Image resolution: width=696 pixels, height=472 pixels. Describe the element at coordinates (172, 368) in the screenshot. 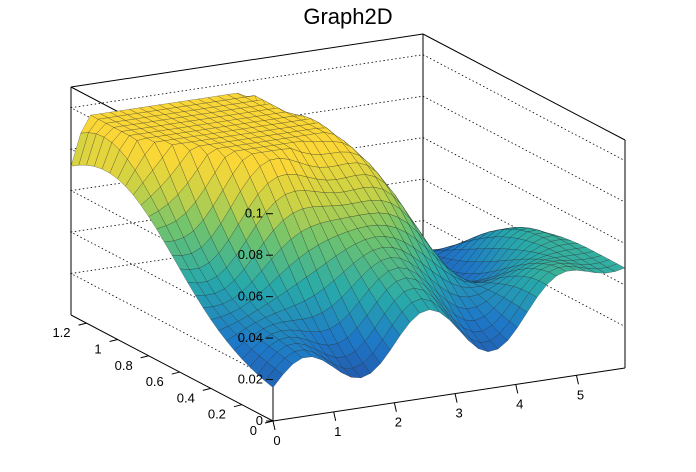

I see `box-edge-left` at that location.